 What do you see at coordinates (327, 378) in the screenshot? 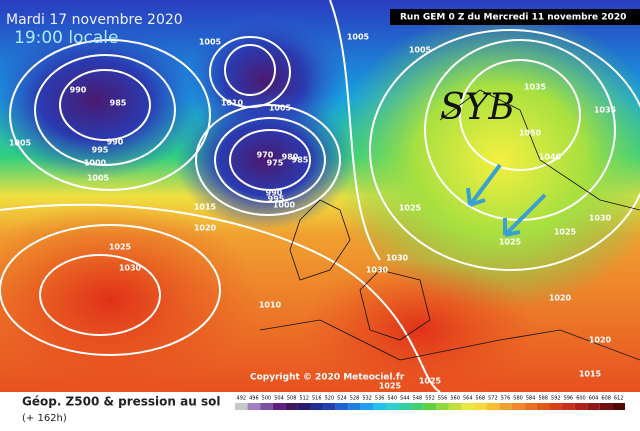
I see `copyright: Copyright © 2020 Meteociel.fr` at bounding box center [327, 378].